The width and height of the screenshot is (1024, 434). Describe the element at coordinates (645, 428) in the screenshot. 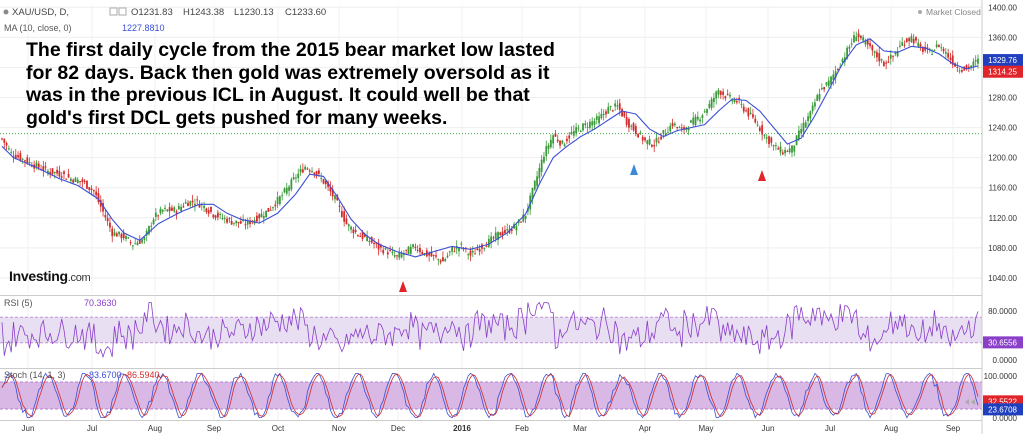

I see `x-tick-label: Apr` at that location.